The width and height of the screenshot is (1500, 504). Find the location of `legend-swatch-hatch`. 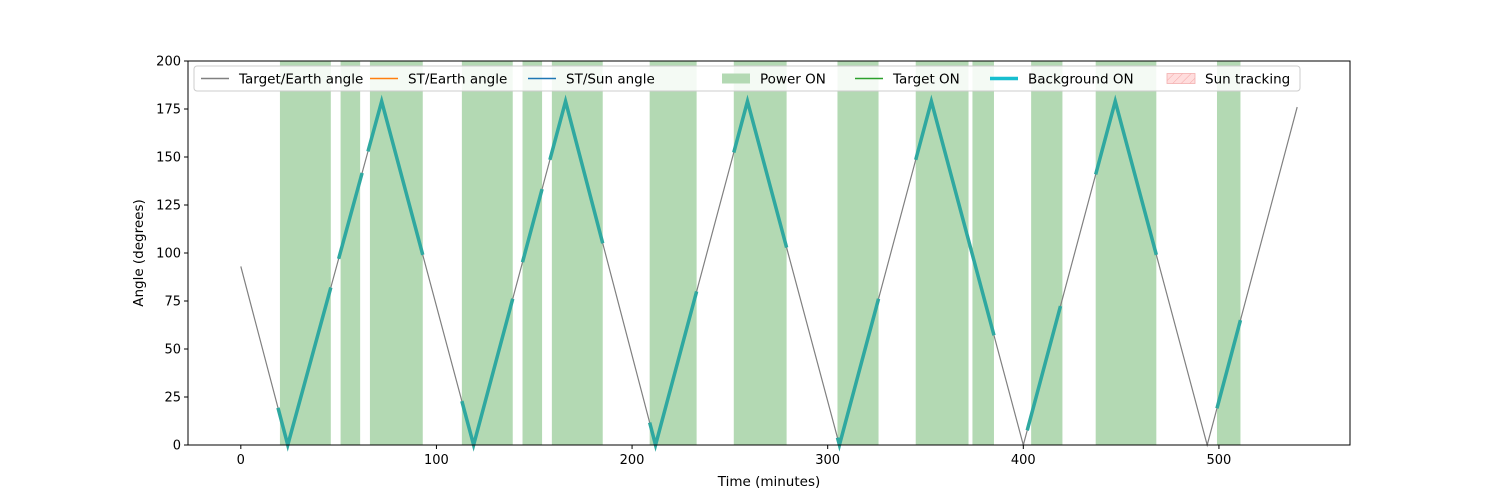

legend-swatch-hatch is located at coordinates (1181, 78).